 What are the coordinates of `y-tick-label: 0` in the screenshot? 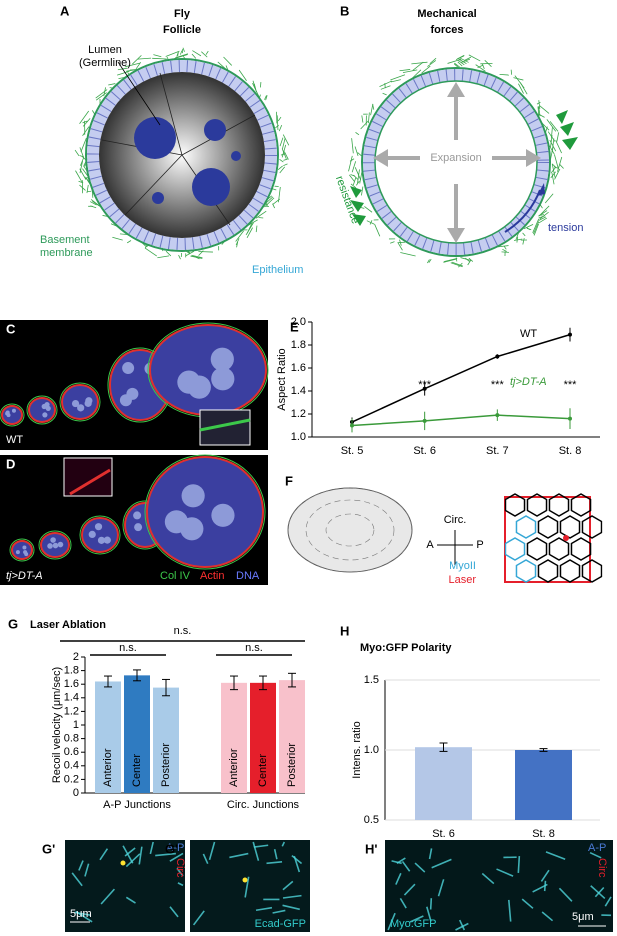 It's located at (76, 793).